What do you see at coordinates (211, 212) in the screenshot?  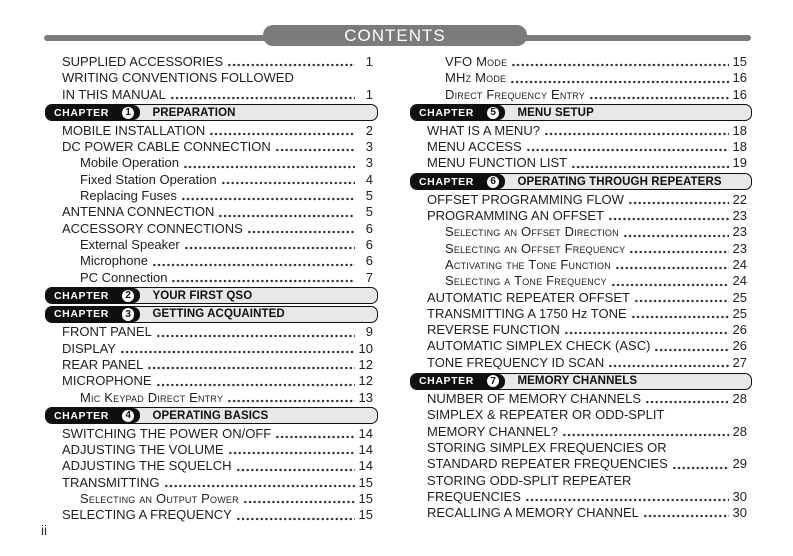 I see `toc-entry: ANTENNA CONNECTION 5` at bounding box center [211, 212].